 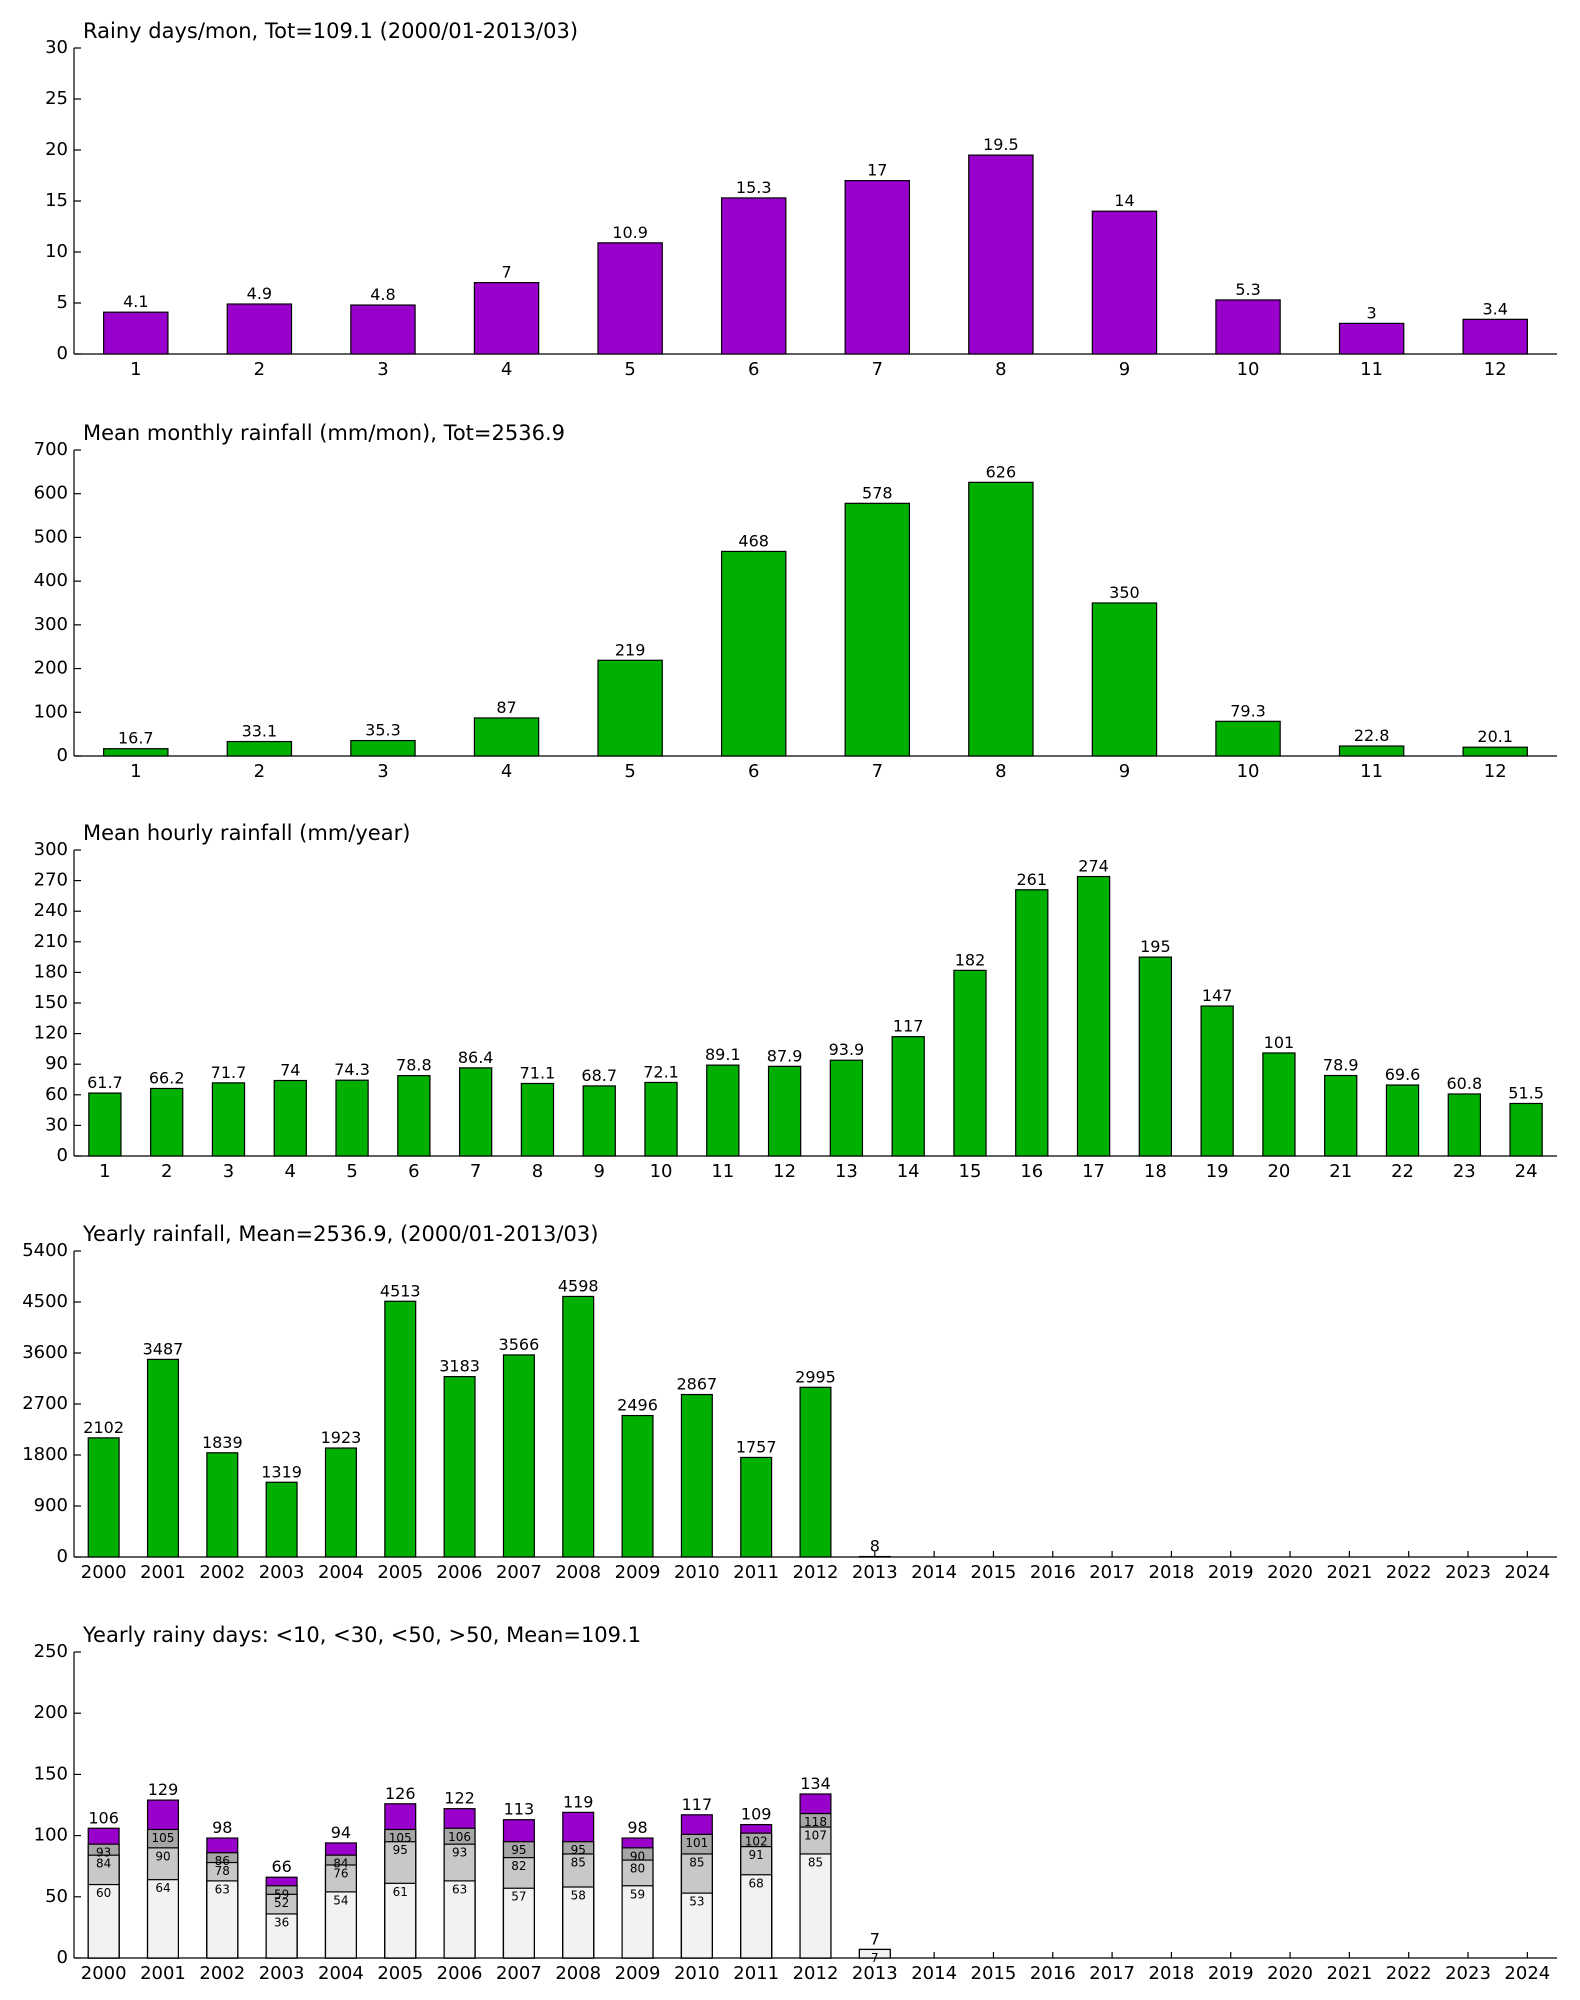 I want to click on x-tick-label: 2014, so click(x=934, y=1973).